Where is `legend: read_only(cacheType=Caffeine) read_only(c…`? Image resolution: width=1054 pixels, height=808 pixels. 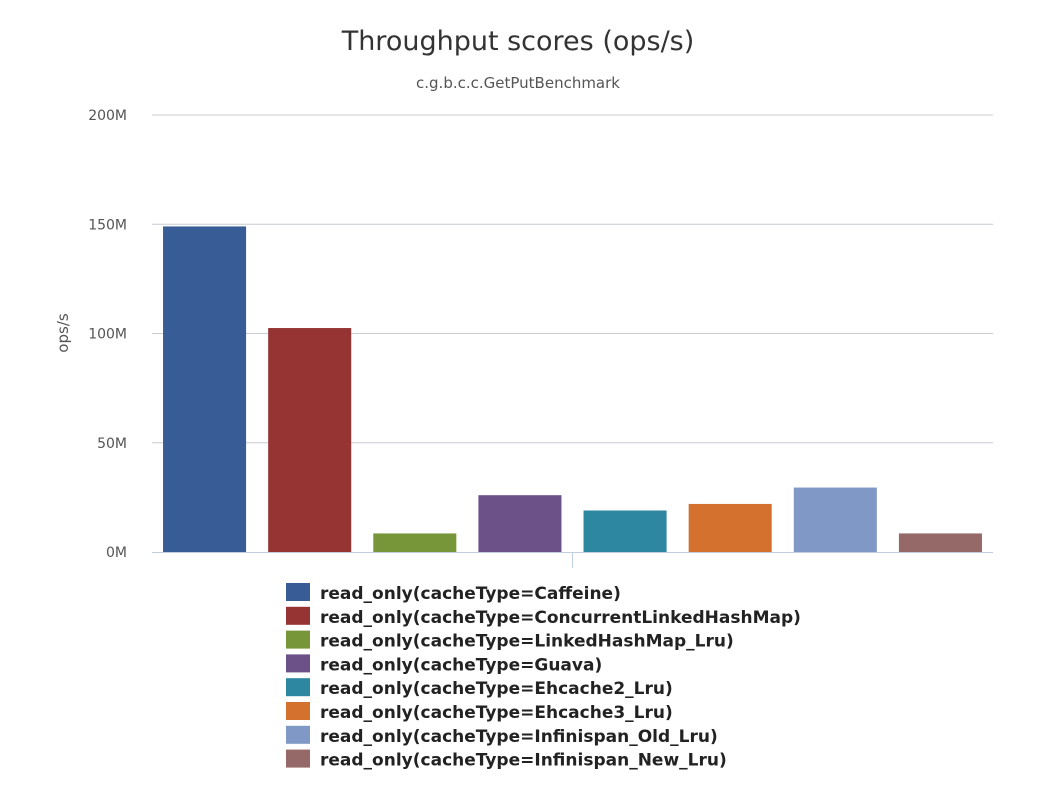 legend: read_only(cacheType=Caffeine) read_only(c… is located at coordinates (543, 677).